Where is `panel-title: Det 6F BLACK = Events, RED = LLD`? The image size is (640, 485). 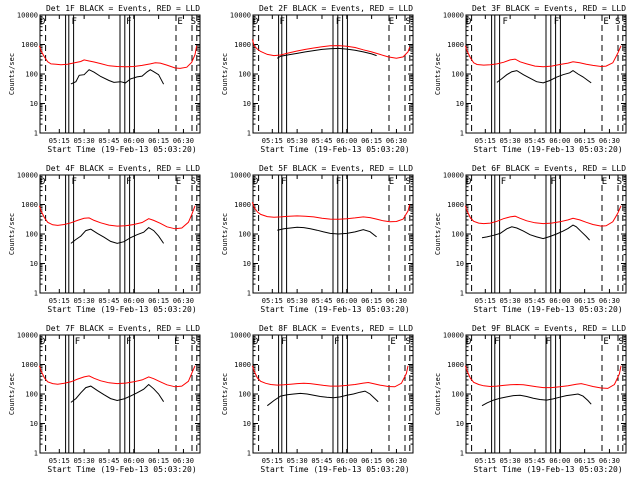
panel-title: Det 6F BLACK = Events, RED = LLD is located at coordinates (549, 168).